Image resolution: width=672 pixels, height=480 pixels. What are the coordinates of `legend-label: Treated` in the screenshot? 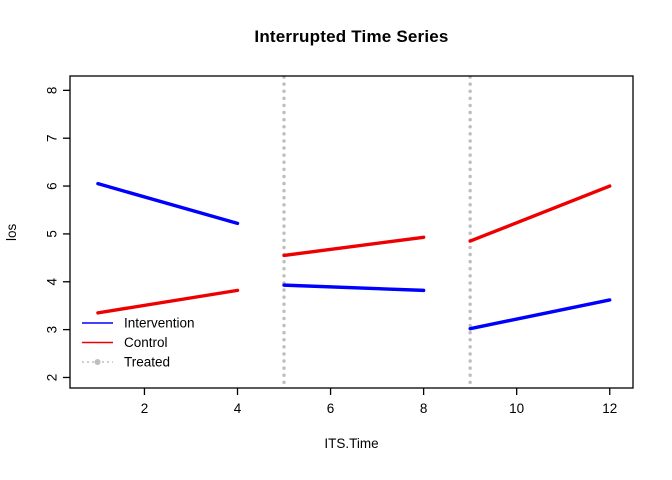 It's located at (147, 362).